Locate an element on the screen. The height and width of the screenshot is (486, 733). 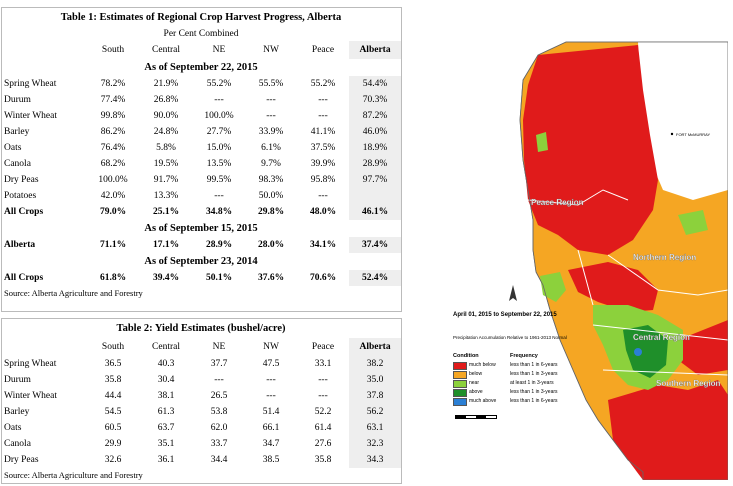
table1-row-sep15: Alberta 71.1% 17.1% 28.9% 28.0% 34.1% 37.4% is located at coordinates (201, 245).